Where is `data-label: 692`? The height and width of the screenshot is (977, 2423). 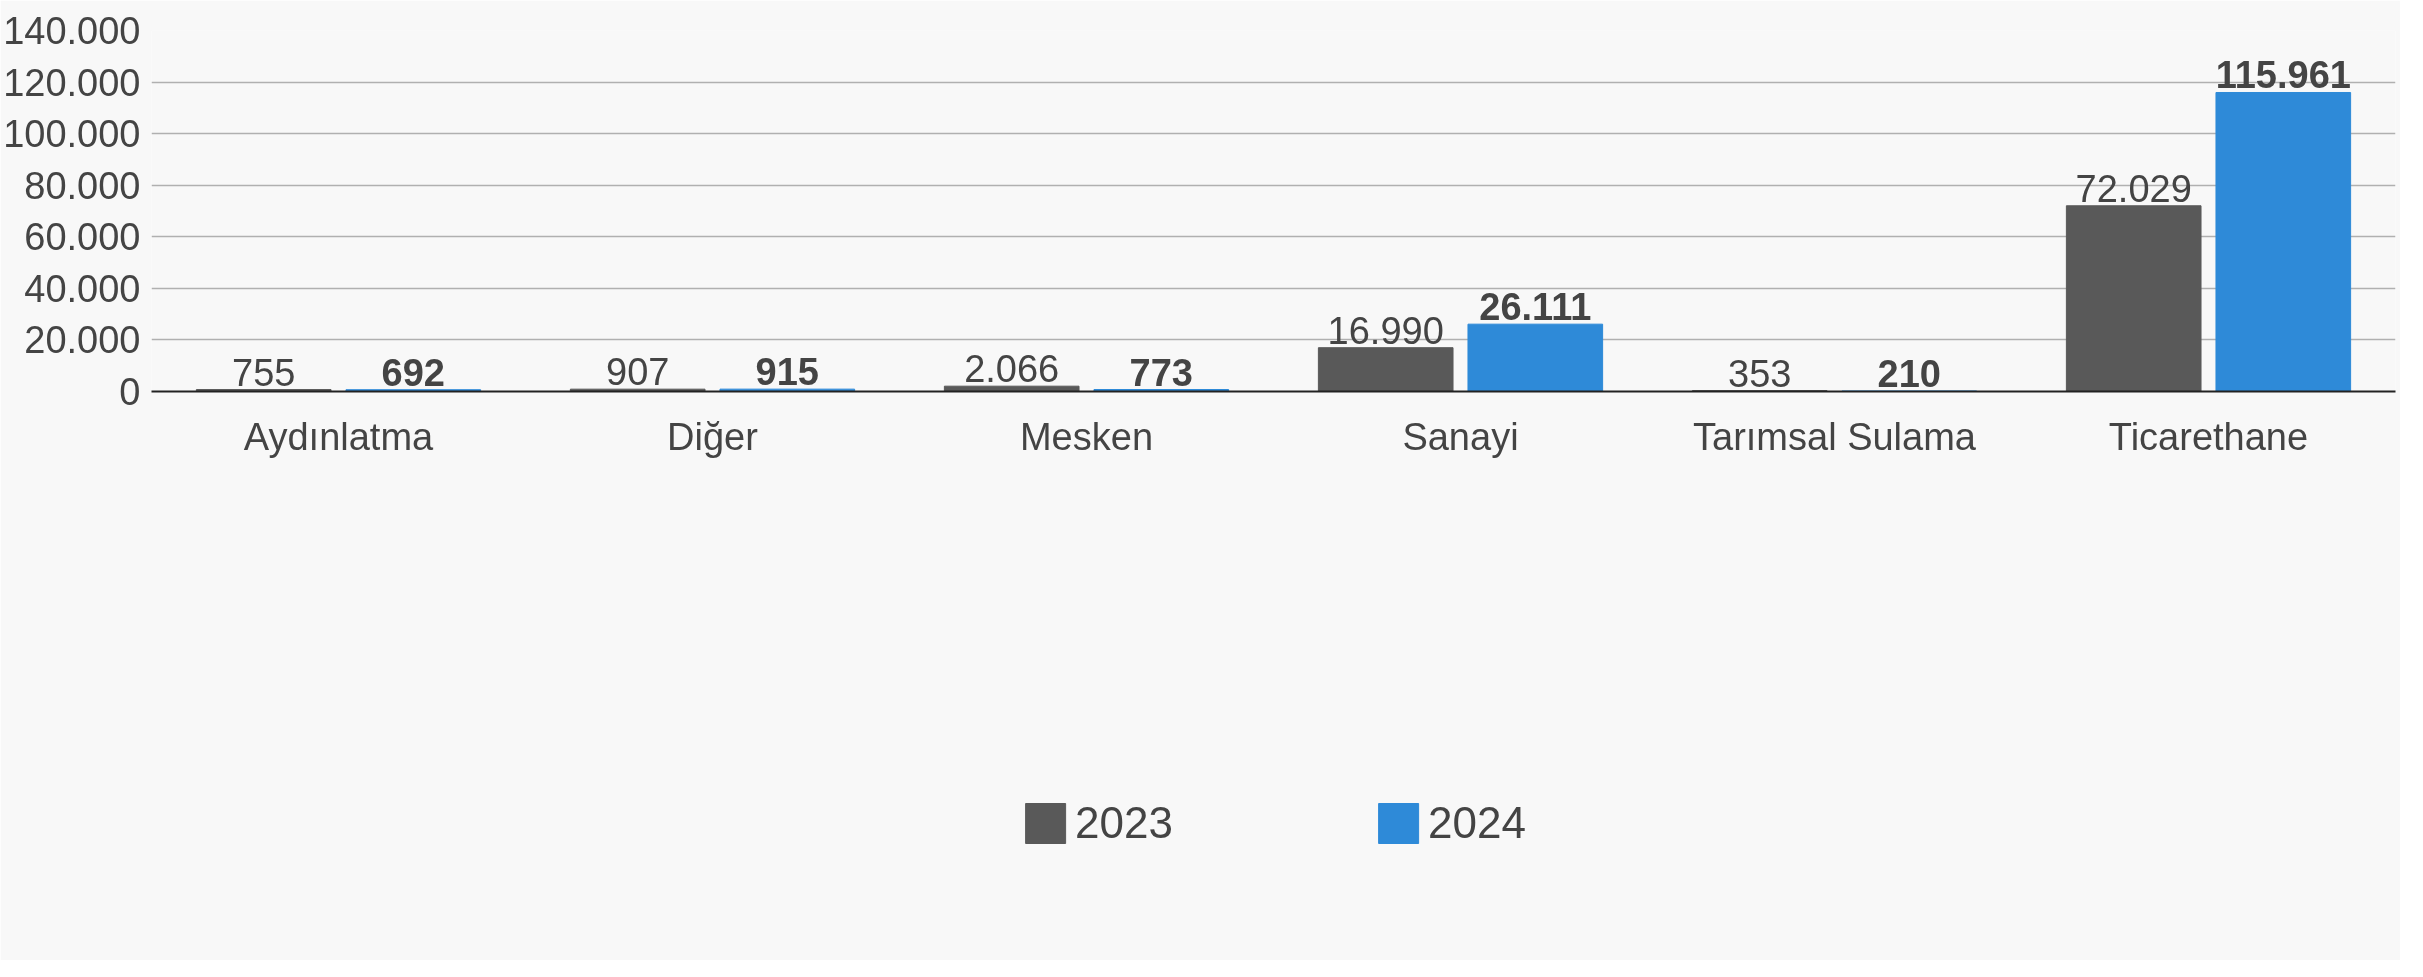
data-label: 692 is located at coordinates (413, 372).